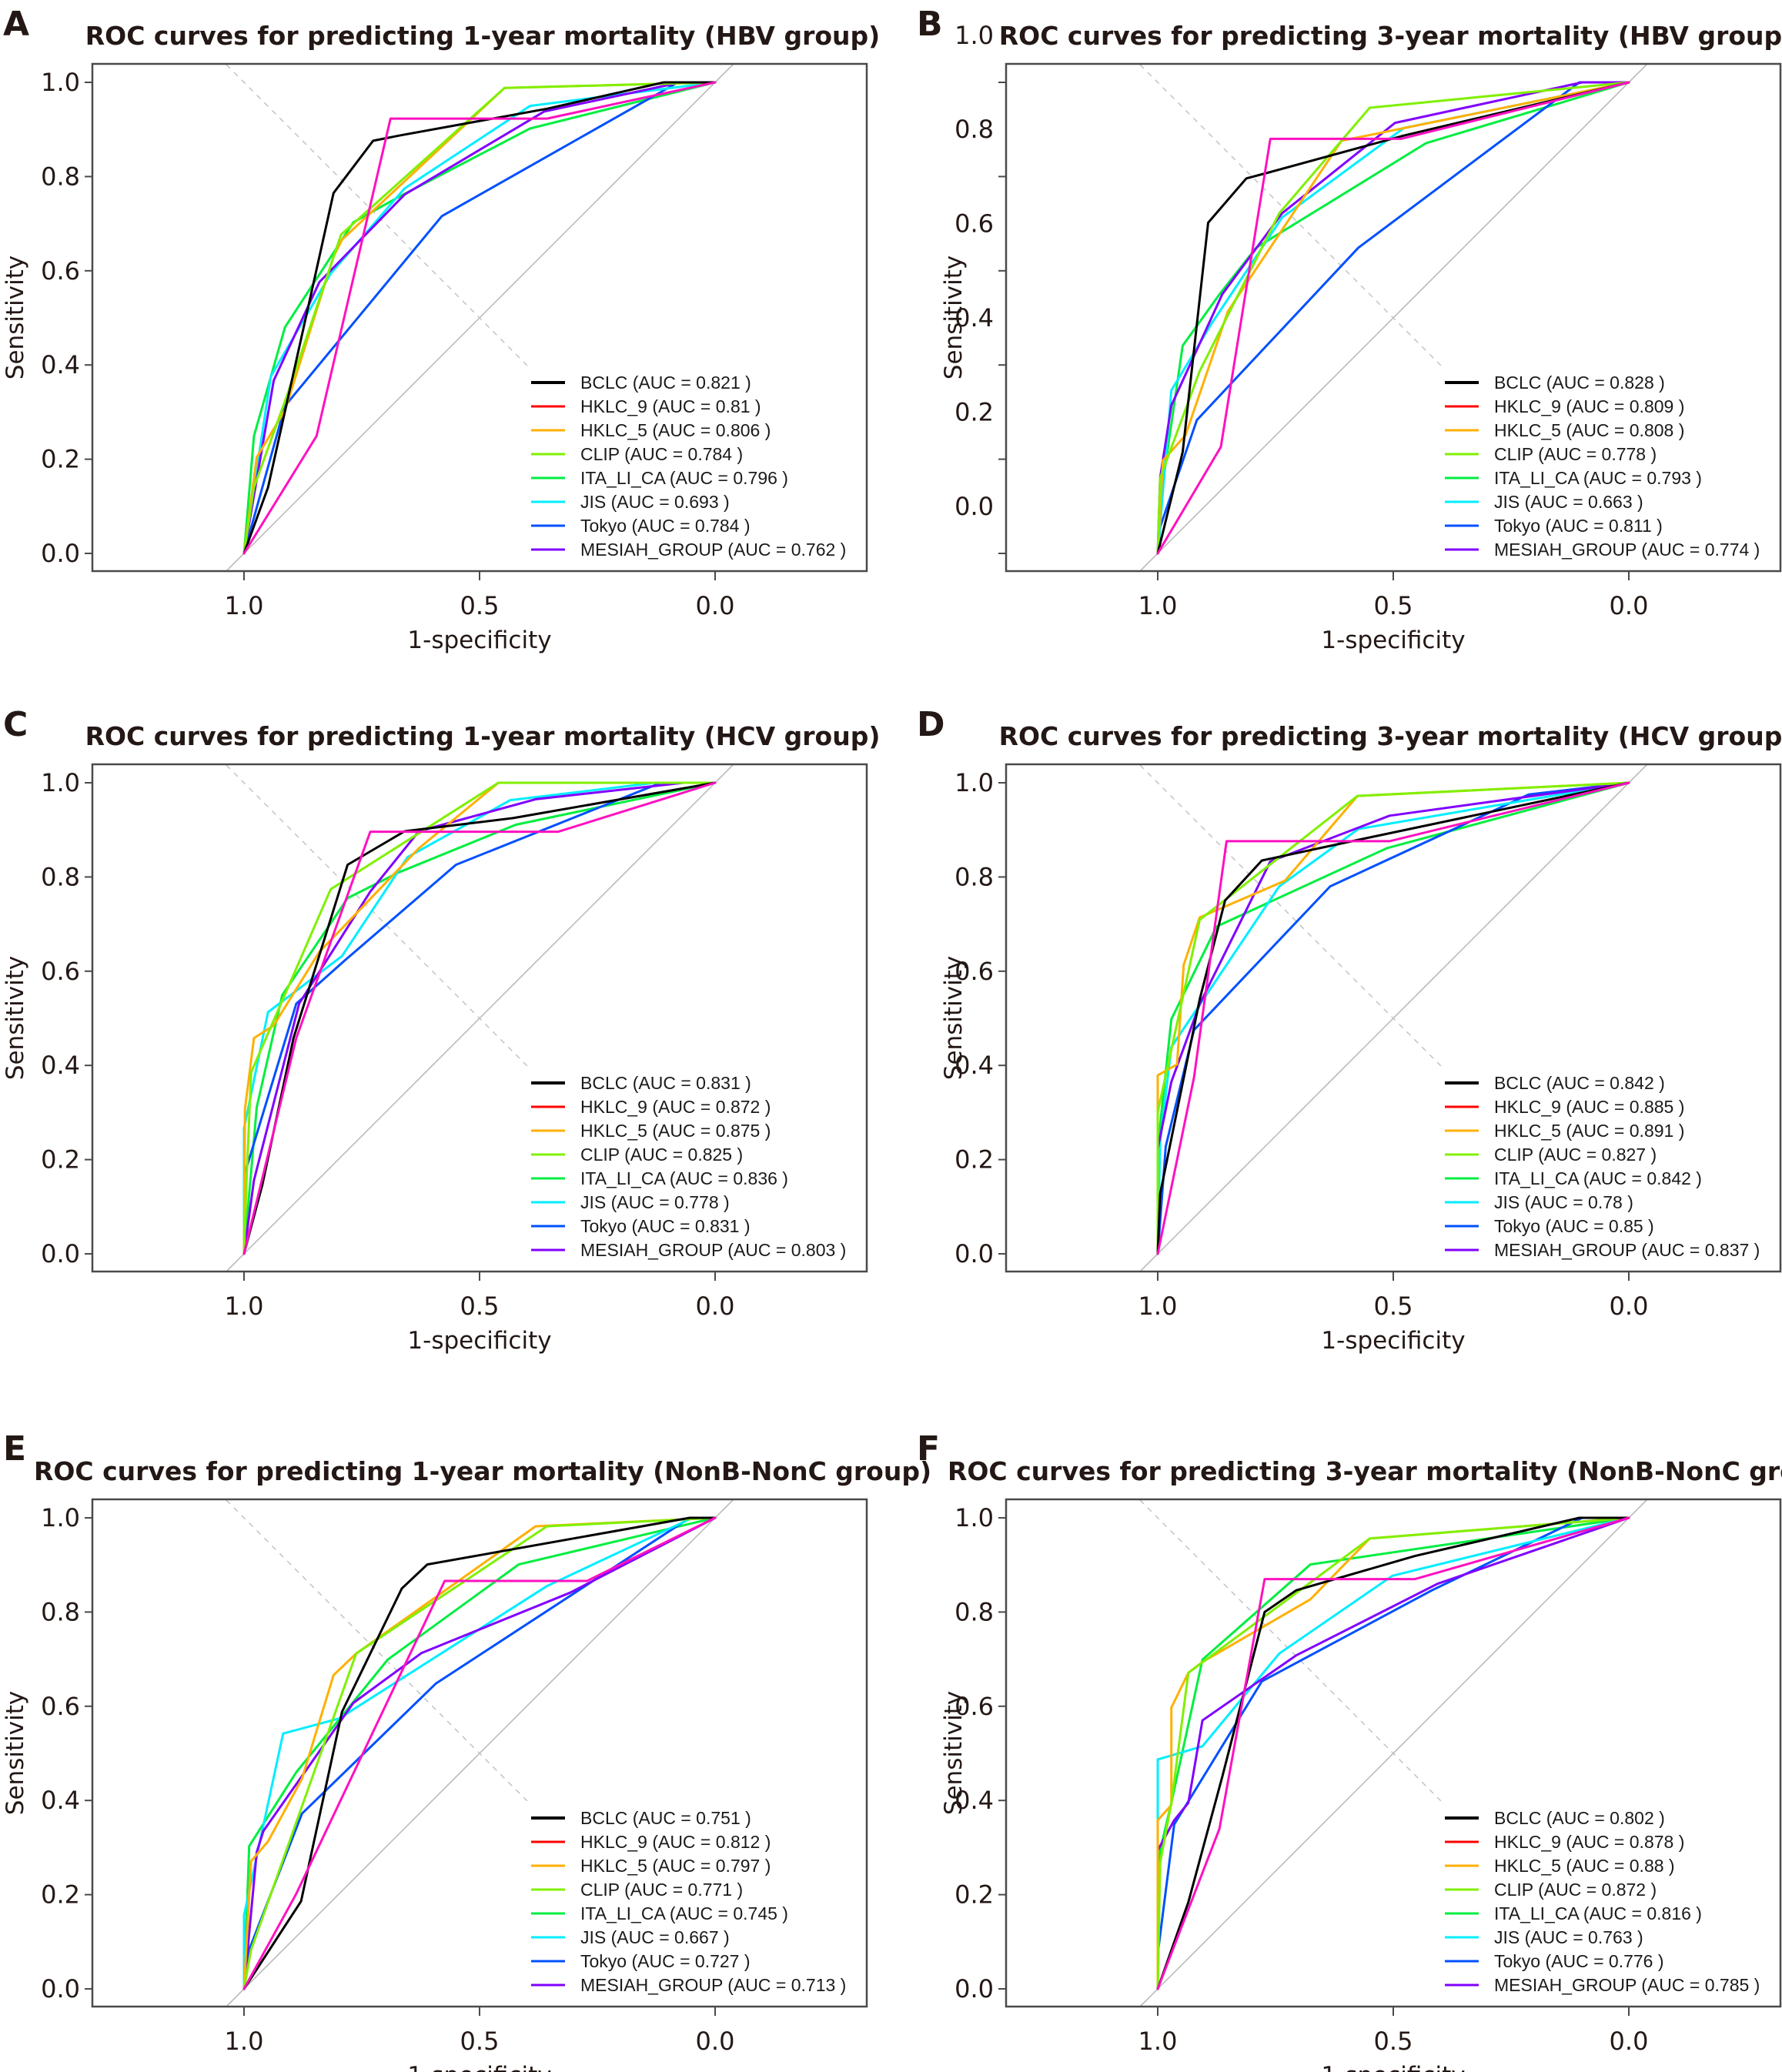 This screenshot has width=1782, height=2072. I want to click on legend-label: HKLC_9 (AUC = 0.81 ), so click(670, 406).